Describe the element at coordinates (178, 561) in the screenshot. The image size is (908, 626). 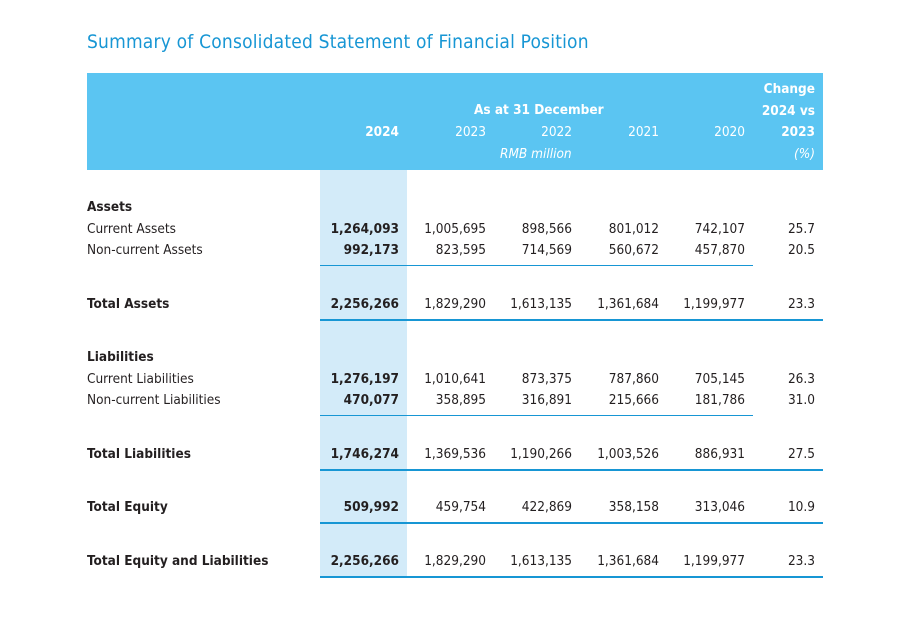
I see `row-label: Total Equity and Liabilities` at that location.